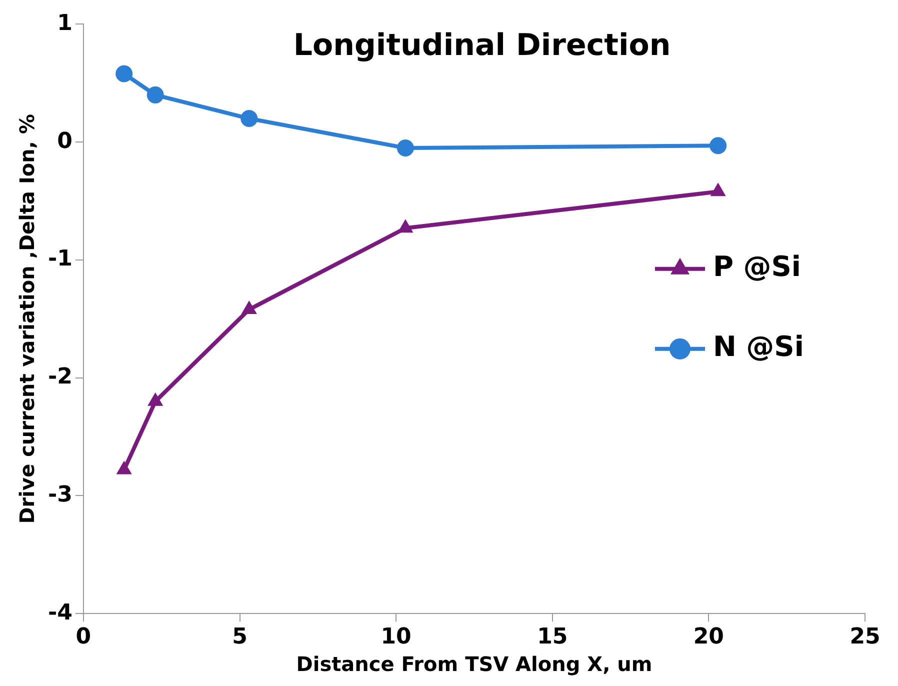 This screenshot has height=686, width=898. What do you see at coordinates (27, 319) in the screenshot?
I see `y-axis-title: Drive current variation ,Delta Ion, %` at bounding box center [27, 319].